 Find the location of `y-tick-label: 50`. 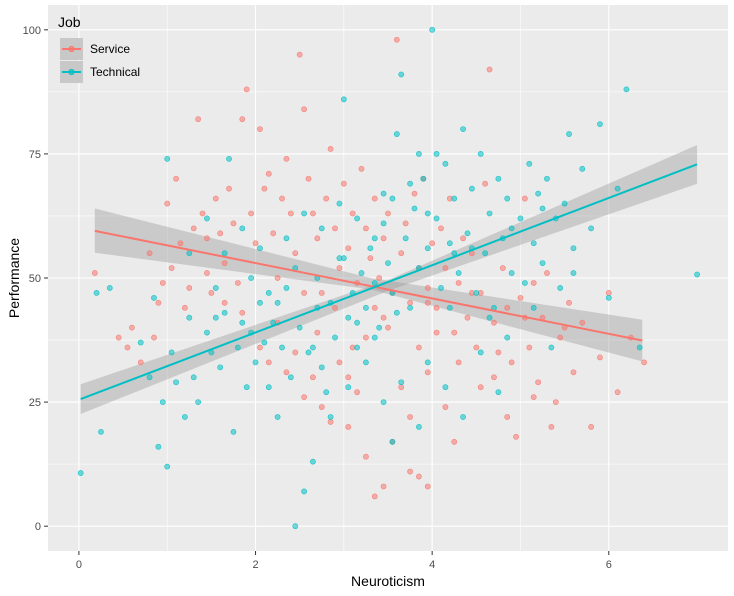

y-tick-label: 50 is located at coordinates (35, 279).